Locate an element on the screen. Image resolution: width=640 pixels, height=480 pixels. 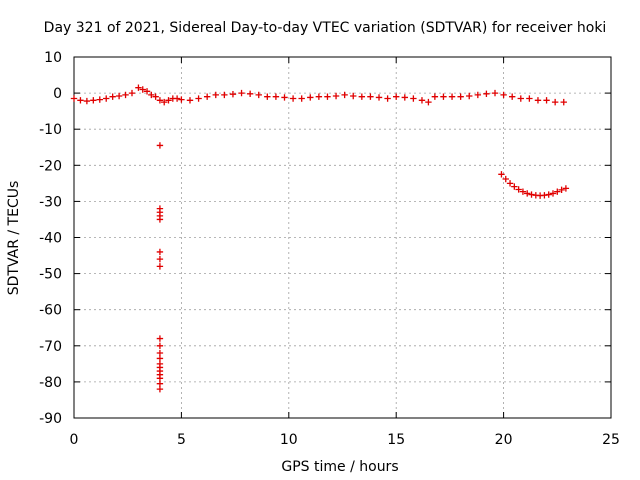
x-axis-label: GPS time / hours is located at coordinates (339, 467).